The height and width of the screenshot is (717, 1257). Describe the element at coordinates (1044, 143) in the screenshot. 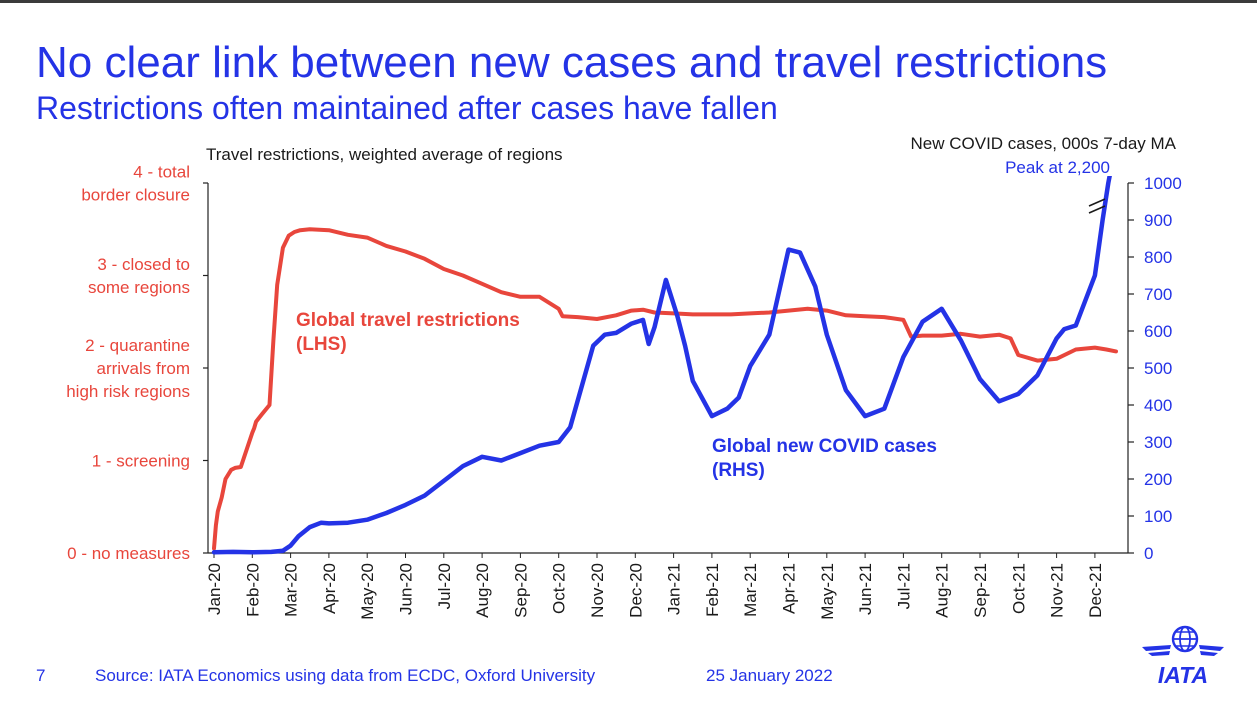

I see `rhs-axis-title: New COVID cases, 000s 7-day MA` at that location.